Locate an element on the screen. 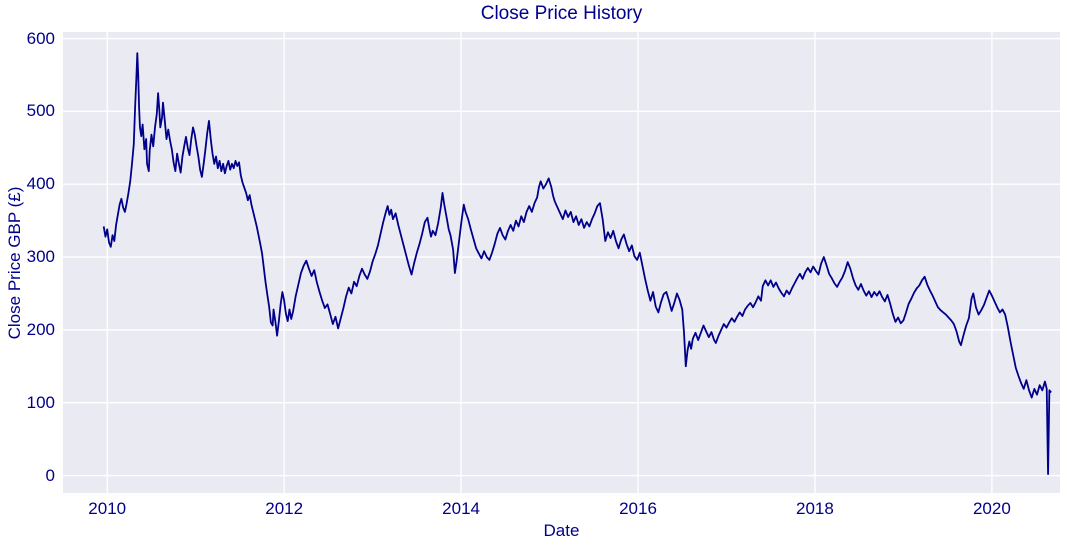 The width and height of the screenshot is (1072, 546). x-tick-label: 2012 is located at coordinates (284, 508).